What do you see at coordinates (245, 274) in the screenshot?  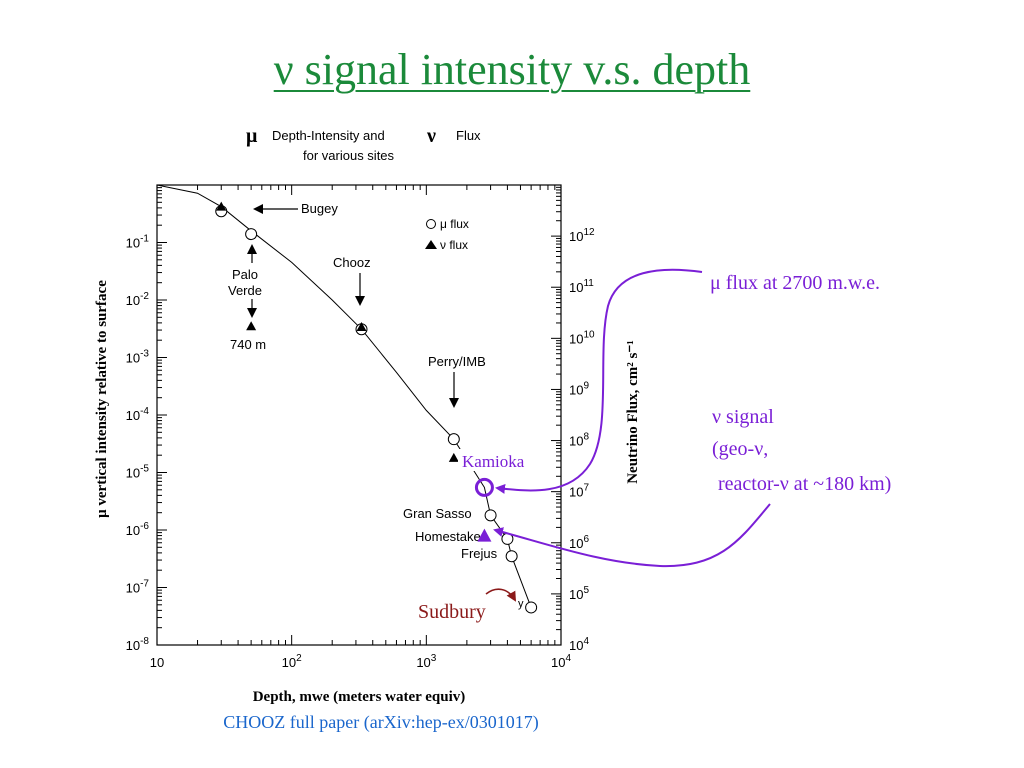 I see `site-label-palo: Palo` at bounding box center [245, 274].